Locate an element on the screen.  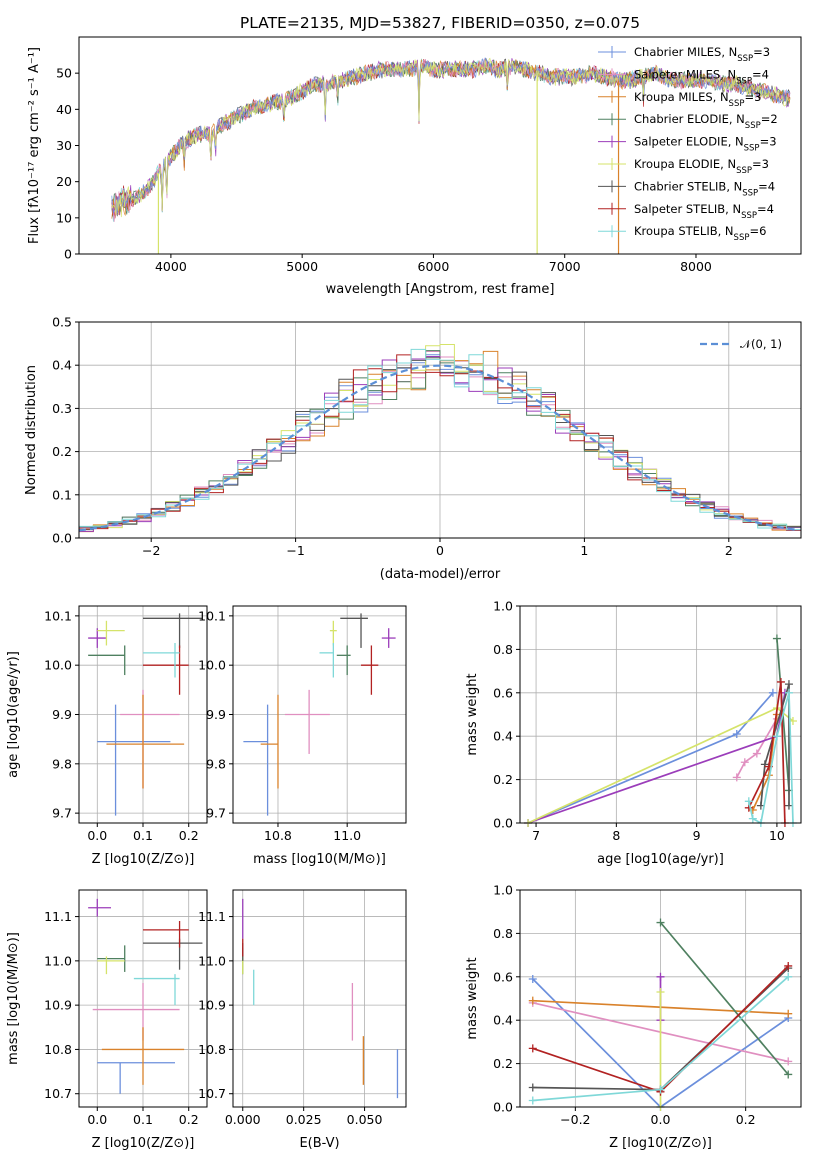
legend-entry: Chabrier STELIB, NSSP=4 is located at coordinates (704, 188).